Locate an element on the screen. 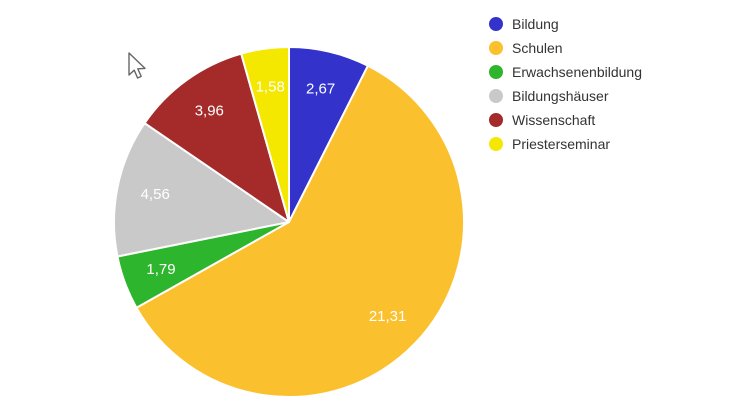  legend-item-priesterseminar: Priesterseminar is located at coordinates (565, 144).